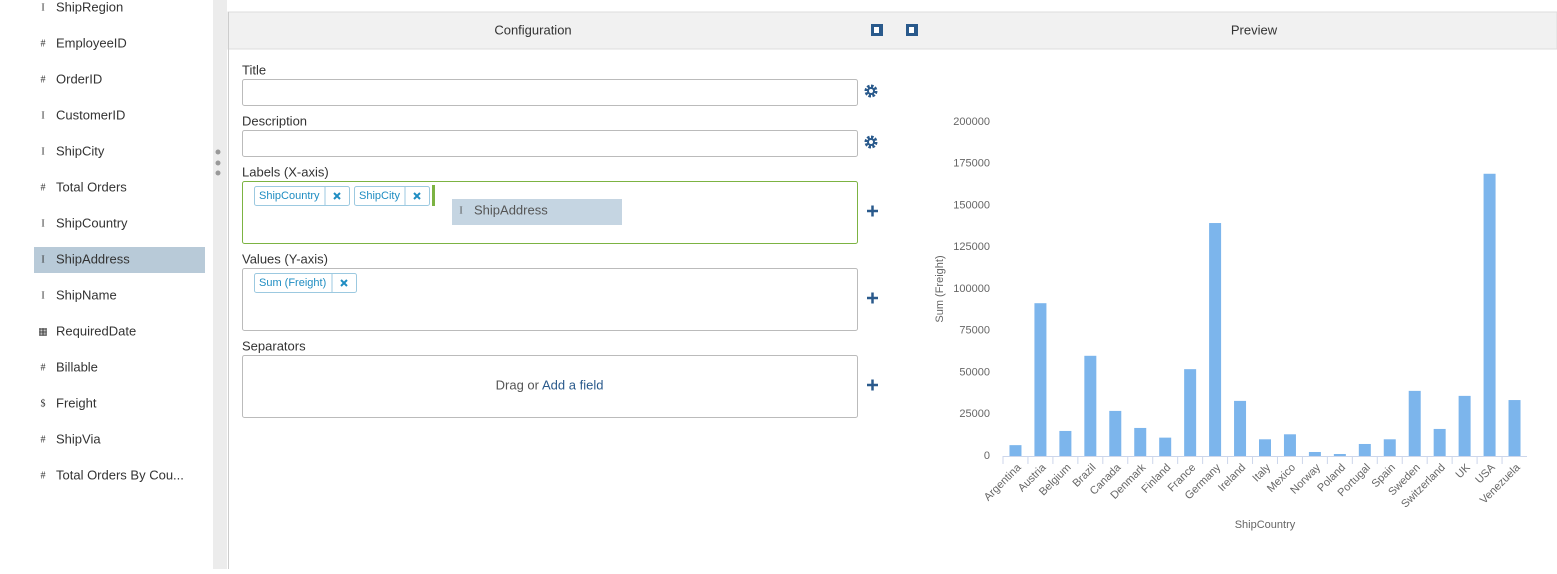 This screenshot has height=574, width=1557. I want to click on chip-text: ShipCountry, so click(289, 196).